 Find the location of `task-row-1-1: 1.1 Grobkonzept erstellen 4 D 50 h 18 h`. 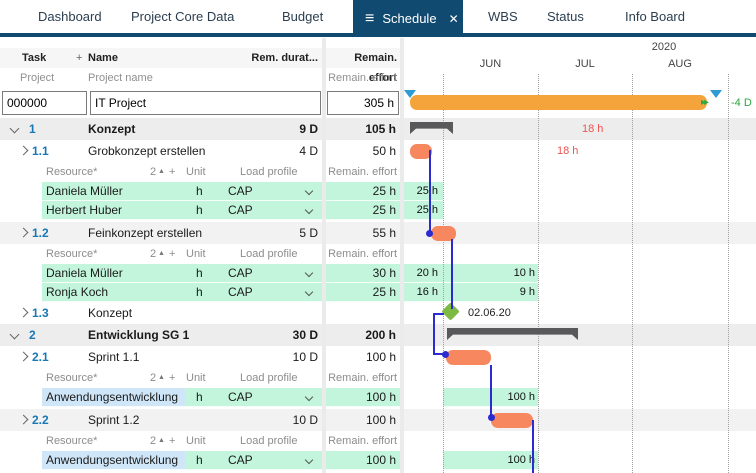

task-row-1-1: 1.1 Grobkonzept erstellen 4 D 50 h 18 h is located at coordinates (378, 151).